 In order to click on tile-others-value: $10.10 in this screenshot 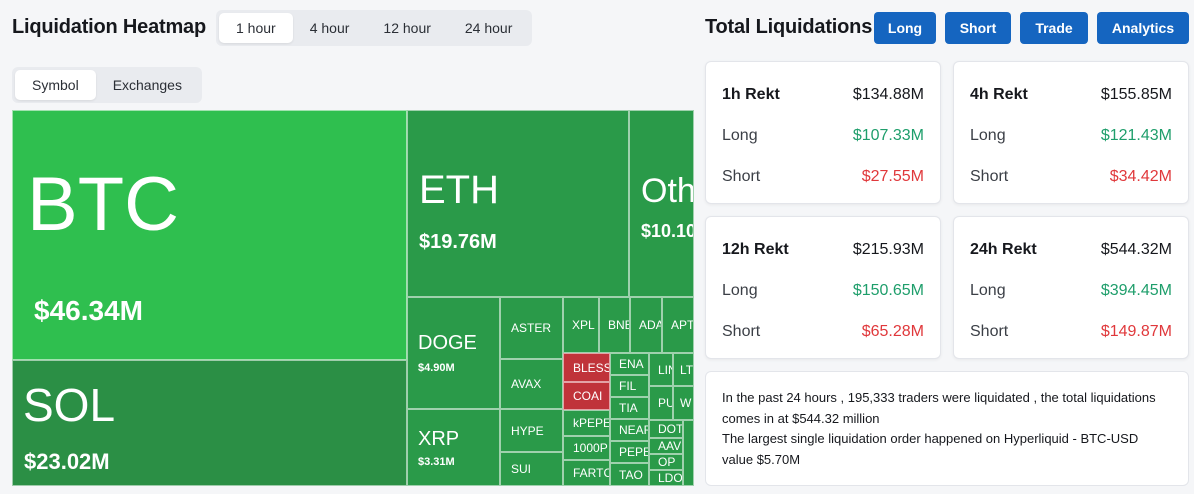, I will do `click(667, 231)`.